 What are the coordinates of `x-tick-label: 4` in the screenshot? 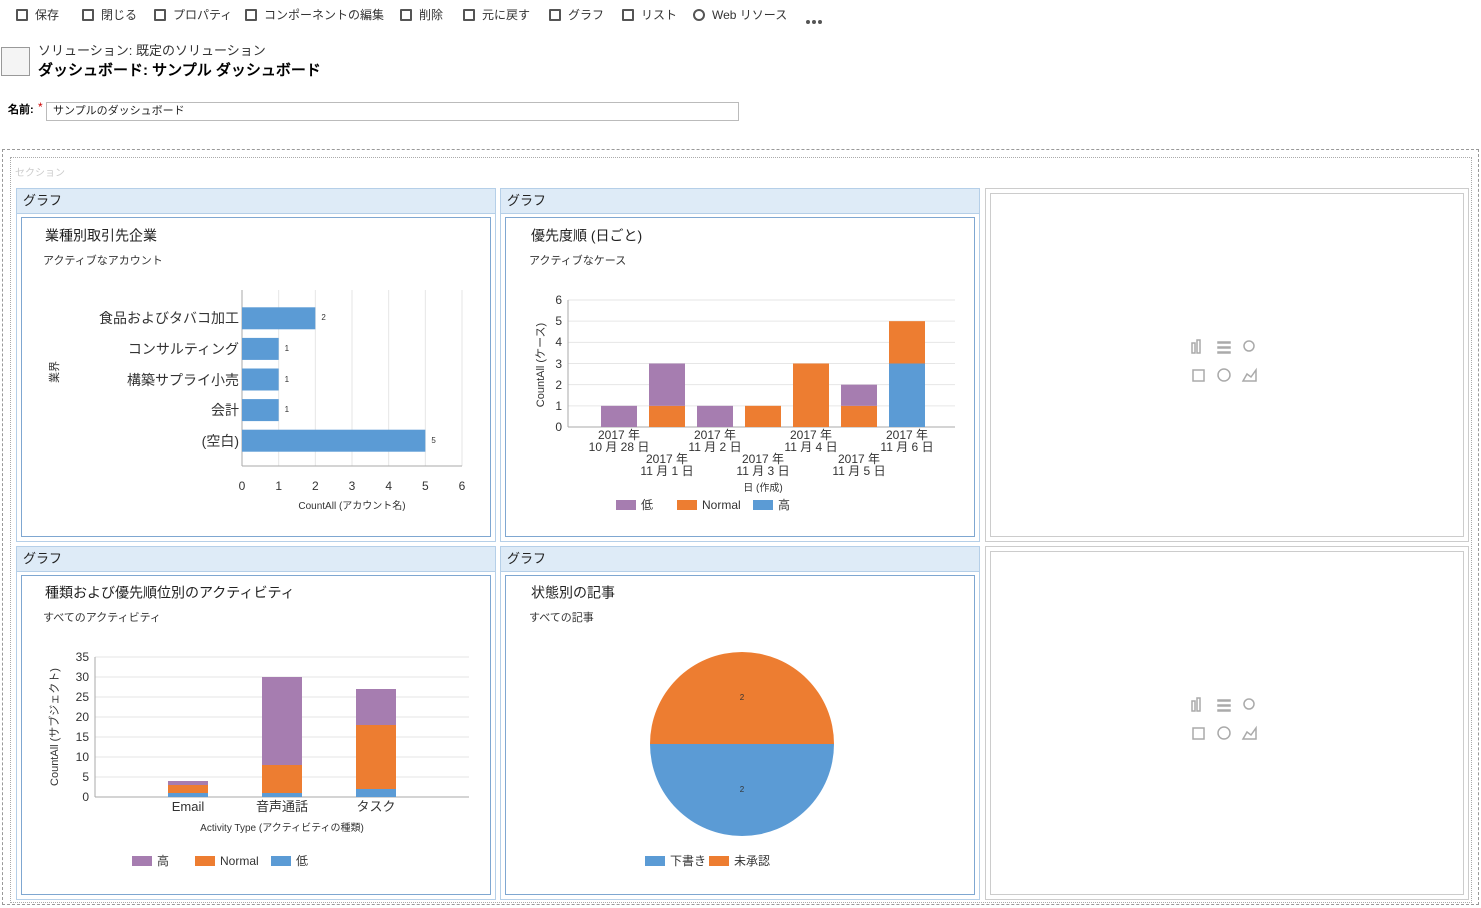 It's located at (388, 486).